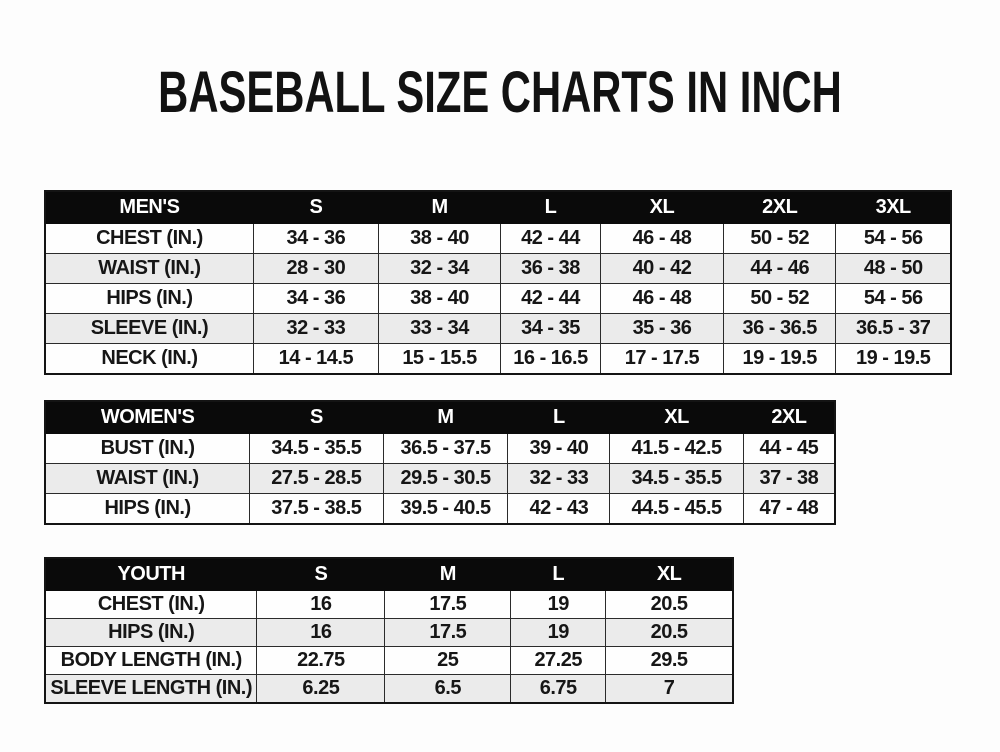 This screenshot has width=1000, height=752. Describe the element at coordinates (893, 298) in the screenshot. I see `mens-hips-in-3xl: 54 - 56` at that location.